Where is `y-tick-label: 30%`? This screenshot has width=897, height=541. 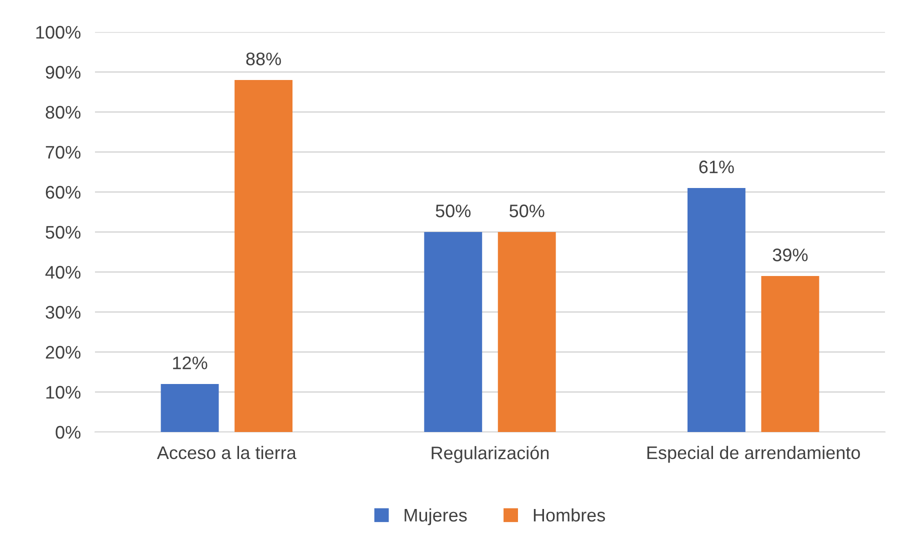
y-tick-label: 30% is located at coordinates (63, 312).